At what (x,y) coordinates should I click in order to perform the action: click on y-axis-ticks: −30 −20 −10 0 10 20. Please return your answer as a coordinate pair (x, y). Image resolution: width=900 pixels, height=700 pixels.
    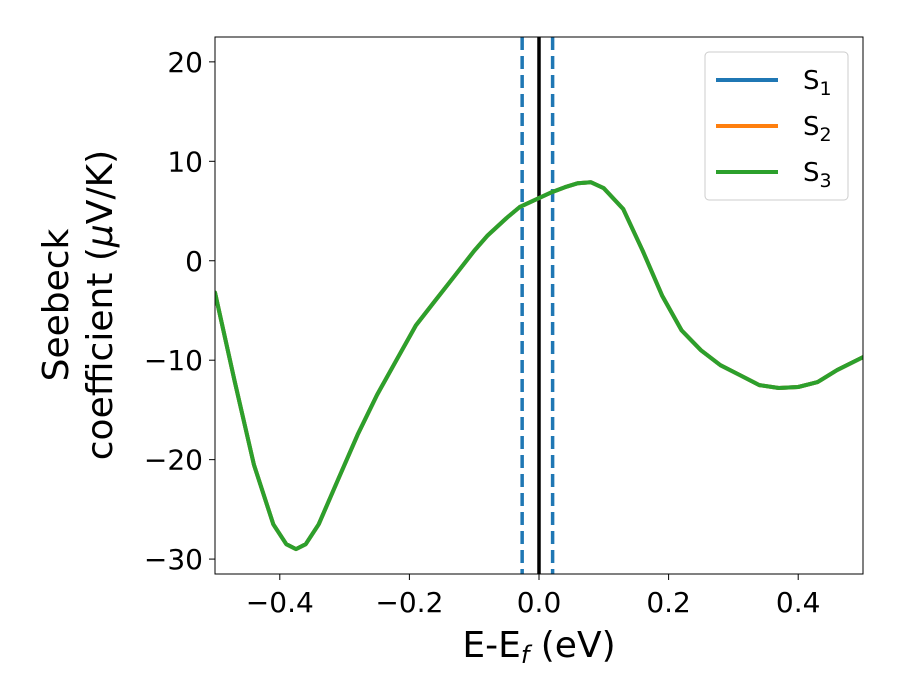
    Looking at the image, I should click on (179, 311).